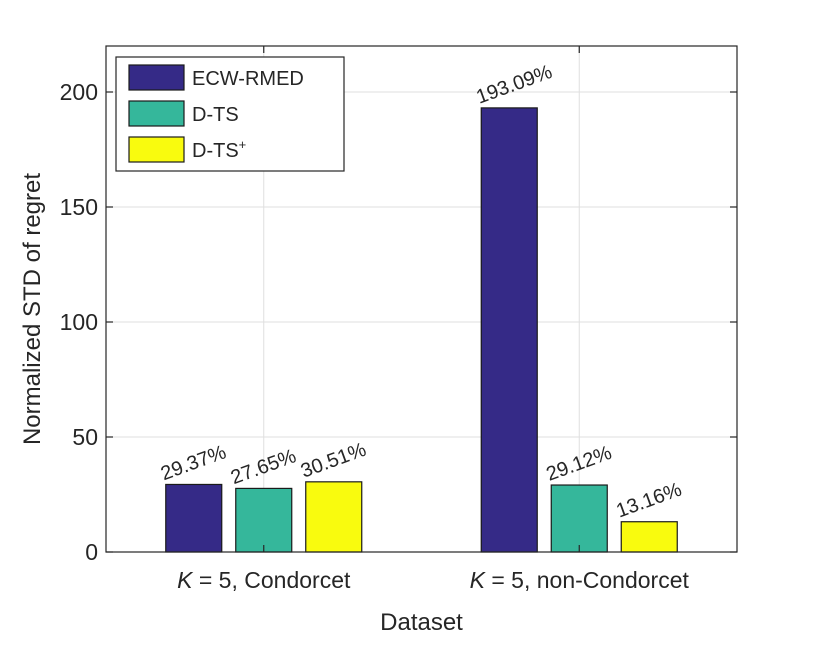 This screenshot has width=814, height=648. What do you see at coordinates (85, 437) in the screenshot?
I see `y-tick-label: 50` at bounding box center [85, 437].